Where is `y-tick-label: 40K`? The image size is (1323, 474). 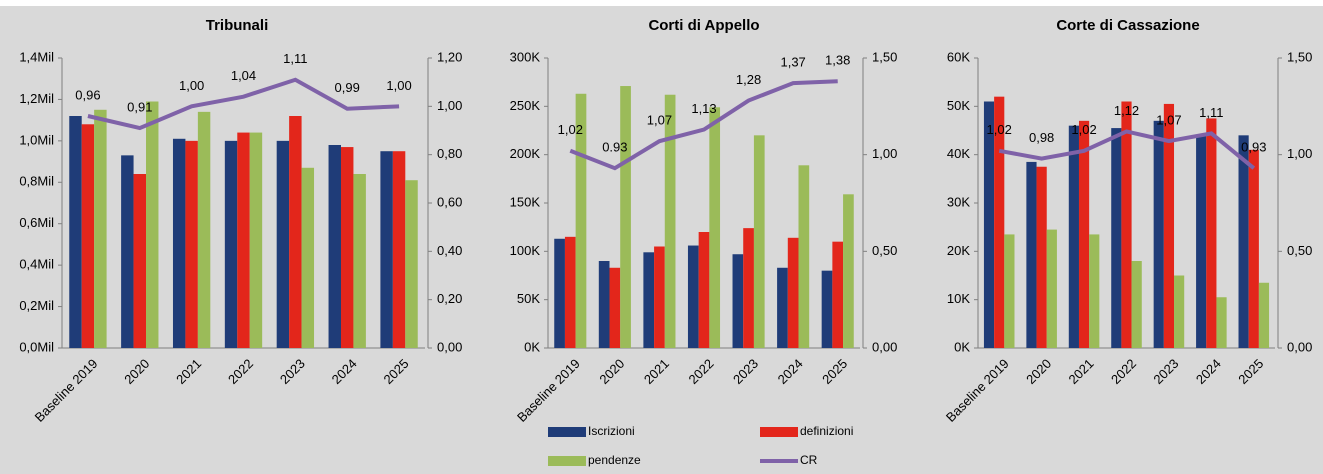 y-tick-label: 40K is located at coordinates (958, 153).